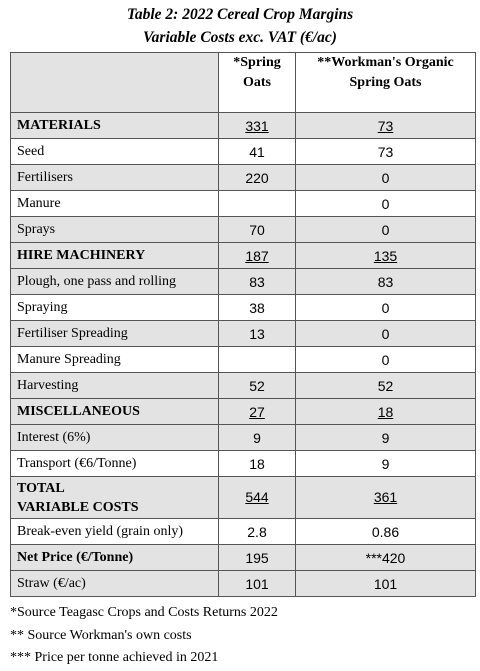 The image size is (480, 671). I want to click on value-cell: 13, so click(257, 333).